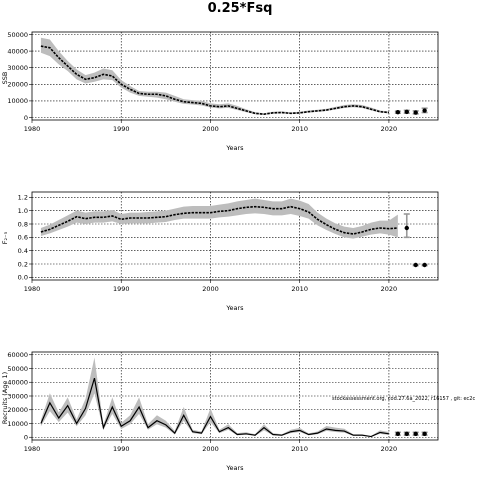 The image size is (480, 480). I want to click on y-tick-label: 0.2, so click(23, 264).